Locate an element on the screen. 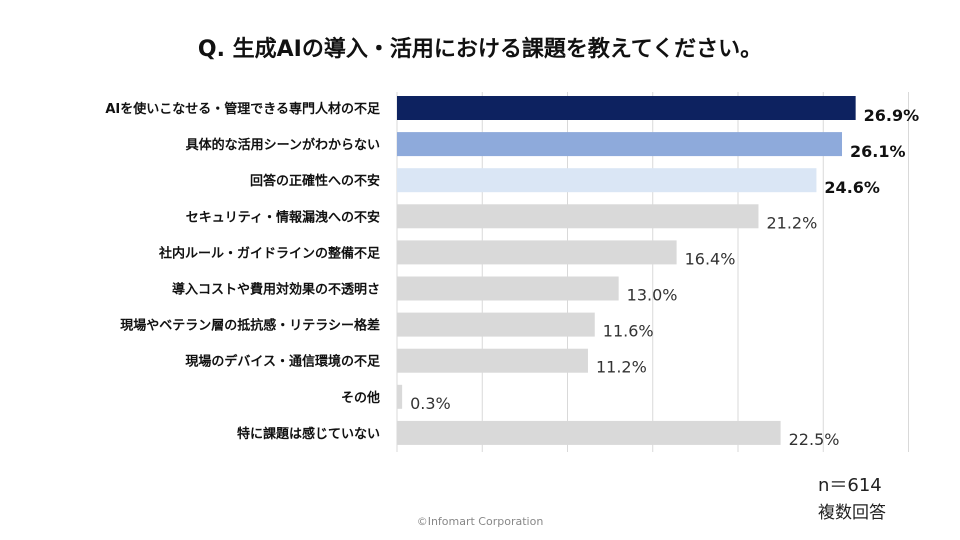 Image resolution: width=960 pixels, height=540 pixels. value-label: 26.1% is located at coordinates (878, 151).